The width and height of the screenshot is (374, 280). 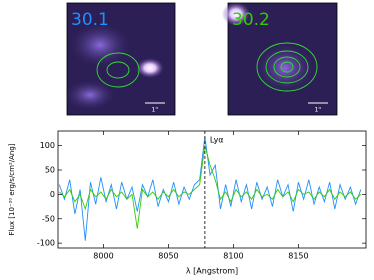 What do you see at coordinates (103, 256) in the screenshot?
I see `x-tick-label: 8000` at bounding box center [103, 256].